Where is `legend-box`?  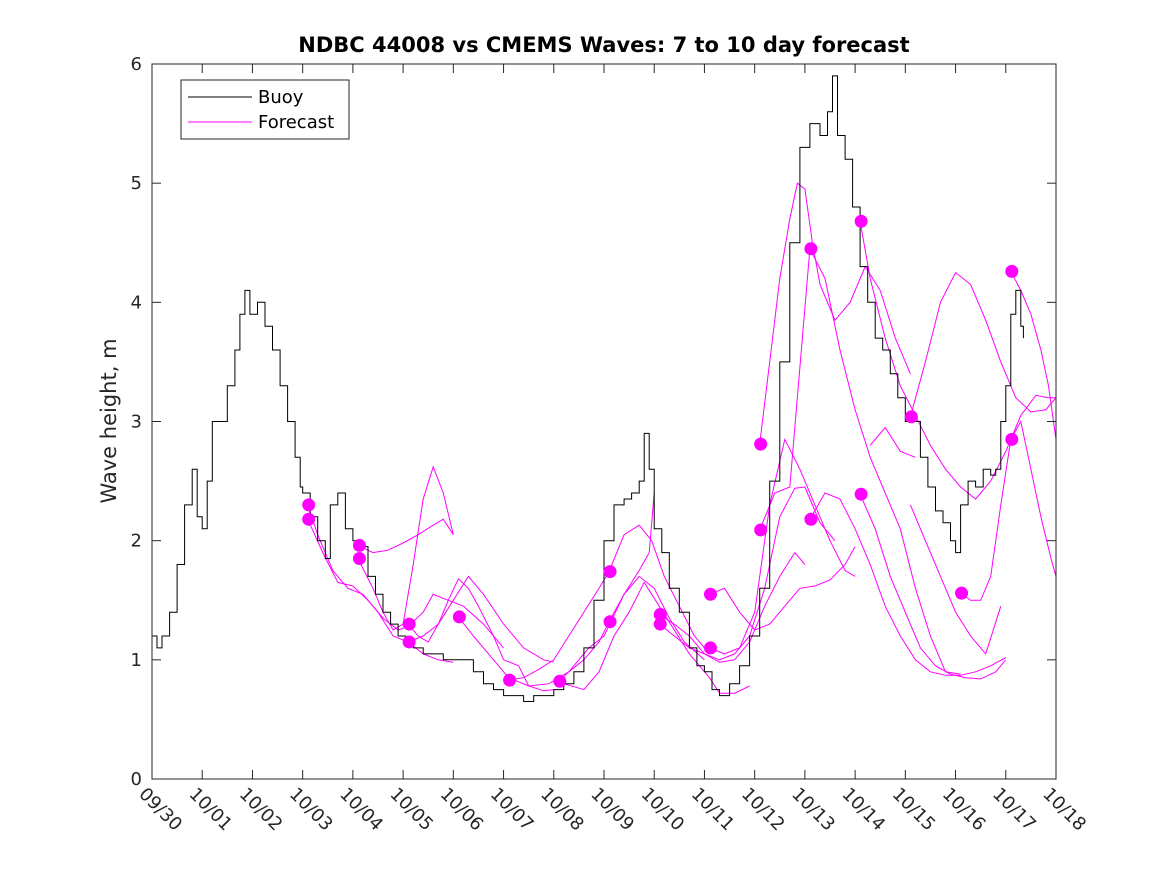 legend-box is located at coordinates (265, 109).